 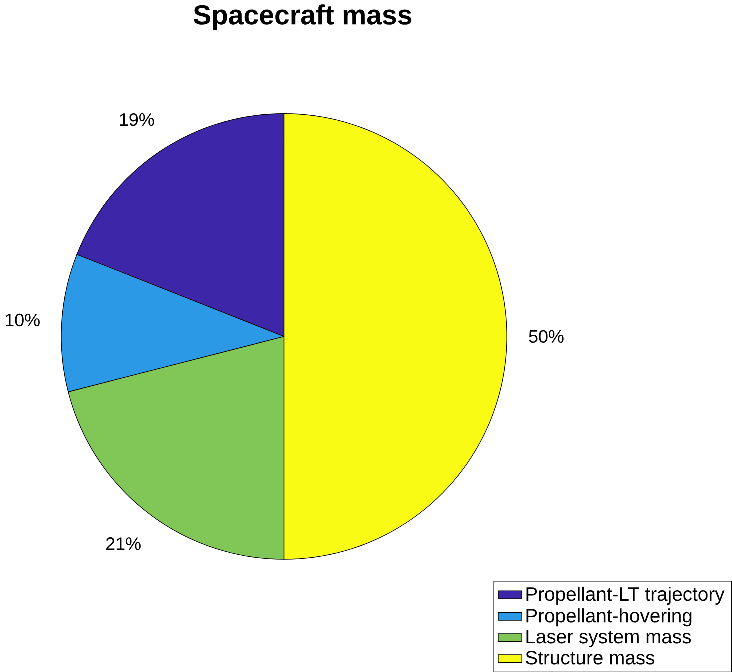 I want to click on data-label: 10%, so click(x=23, y=320).